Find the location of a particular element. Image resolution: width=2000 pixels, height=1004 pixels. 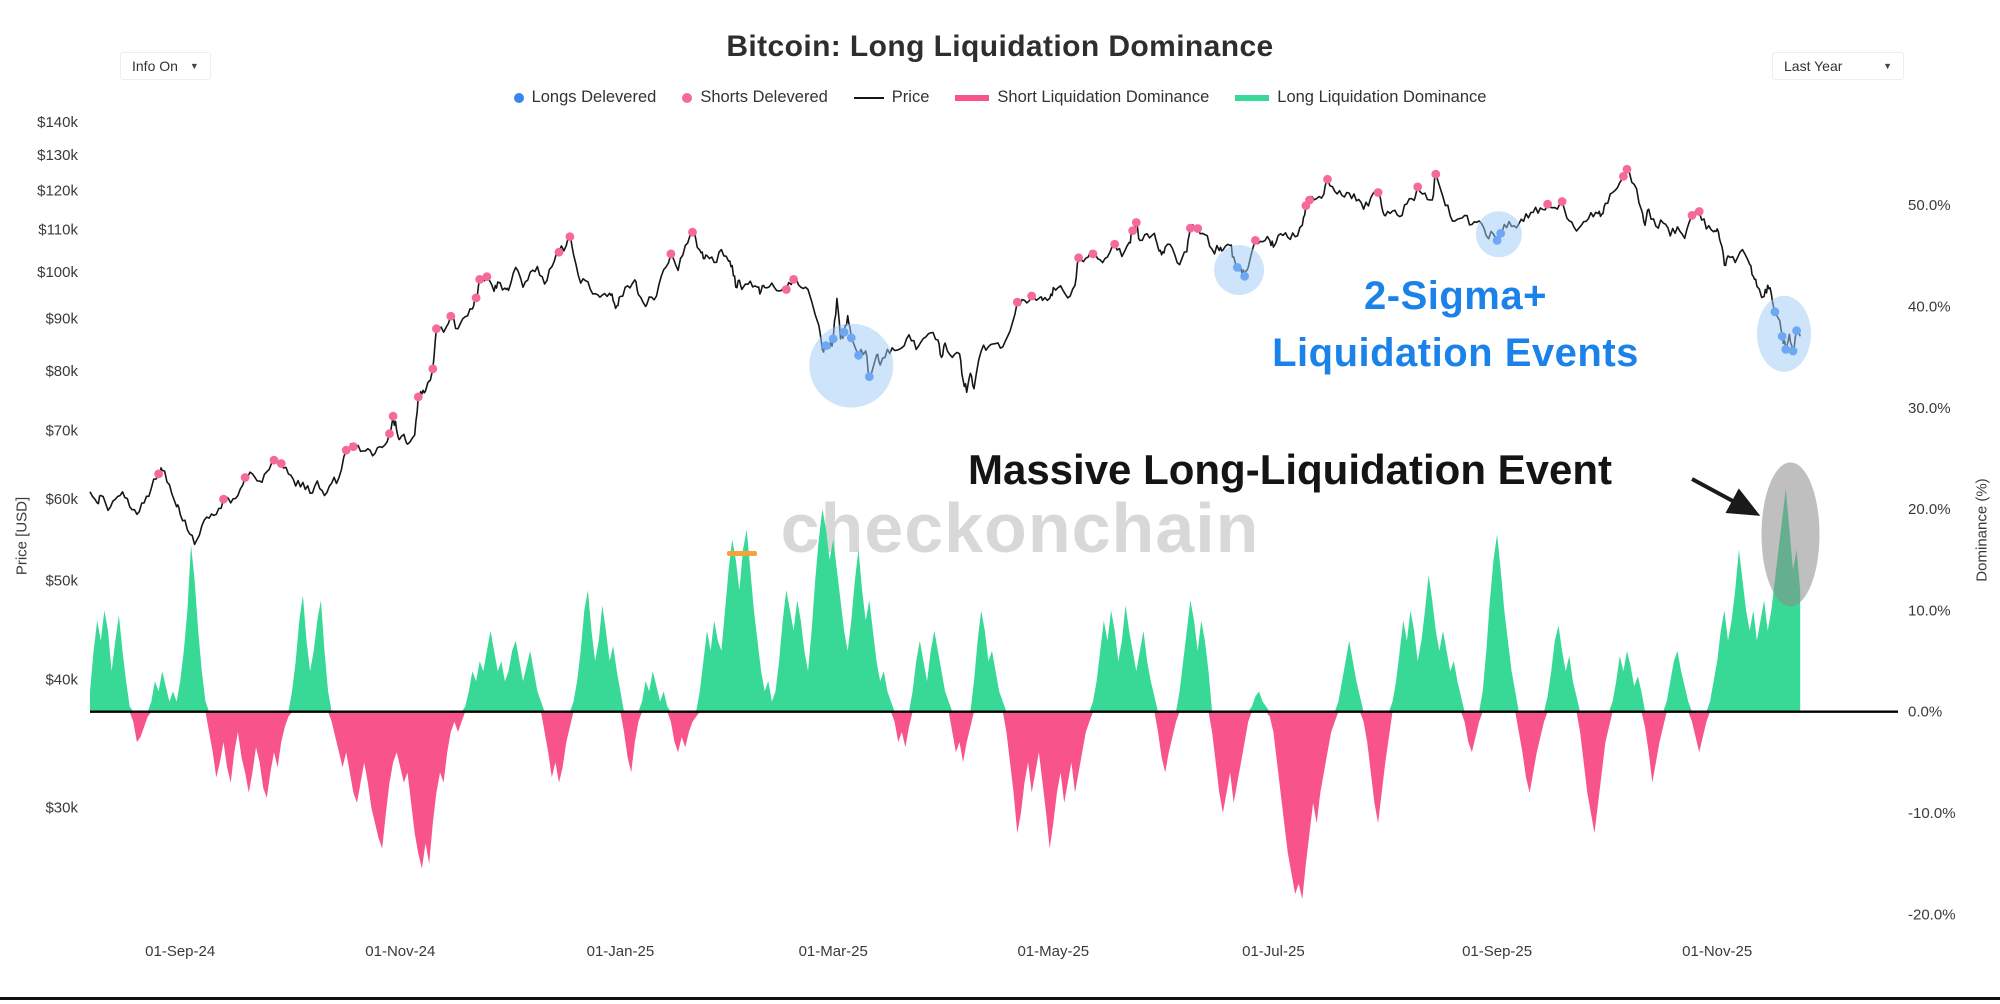

info-dropdown-label: Info On is located at coordinates (155, 66).